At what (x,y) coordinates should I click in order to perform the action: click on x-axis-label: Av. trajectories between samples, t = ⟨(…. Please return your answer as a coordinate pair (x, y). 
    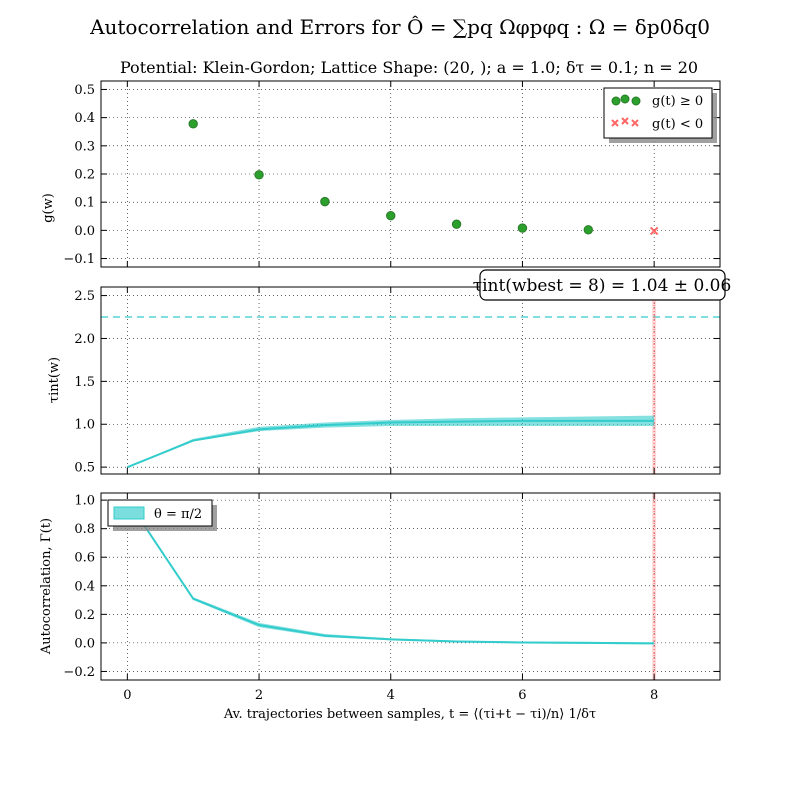
    Looking at the image, I should click on (409, 714).